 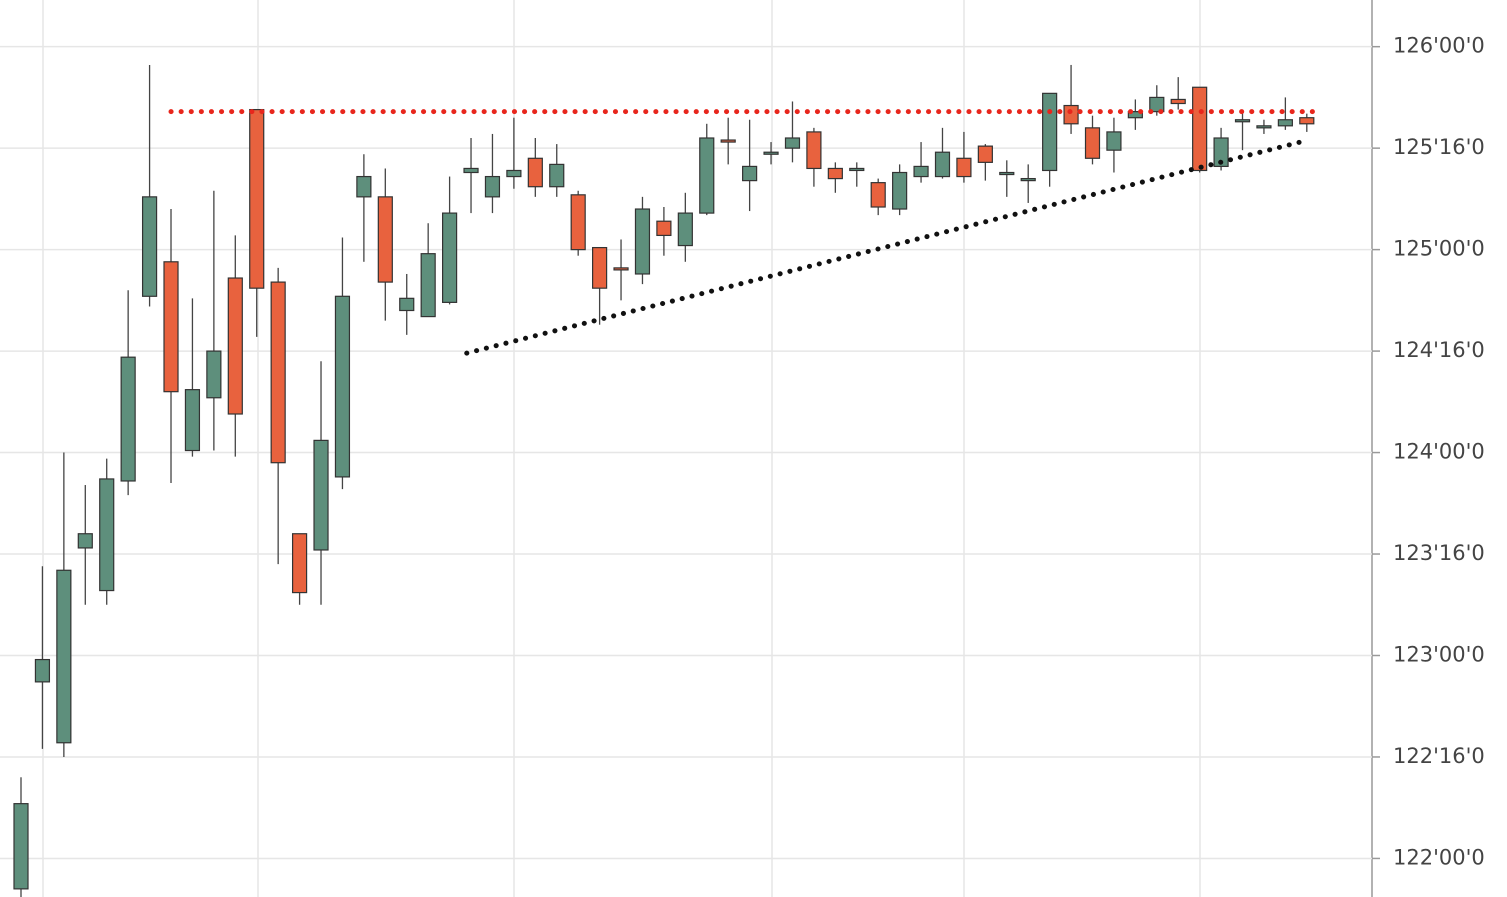 I want to click on y-tick-label: 124'00'0, so click(x=1439, y=452).